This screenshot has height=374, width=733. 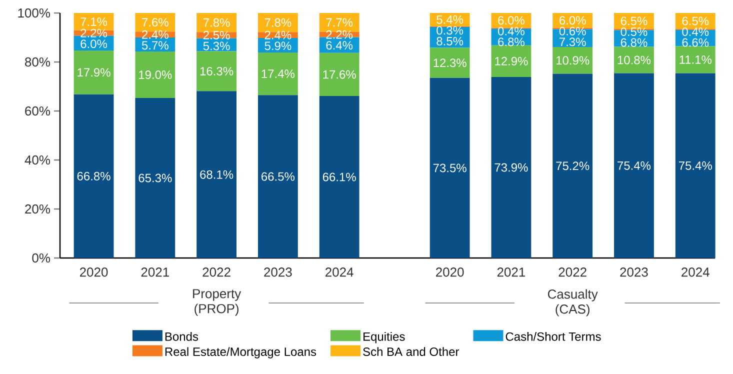 I want to click on text: Casualty (CAS), so click(x=573, y=302).